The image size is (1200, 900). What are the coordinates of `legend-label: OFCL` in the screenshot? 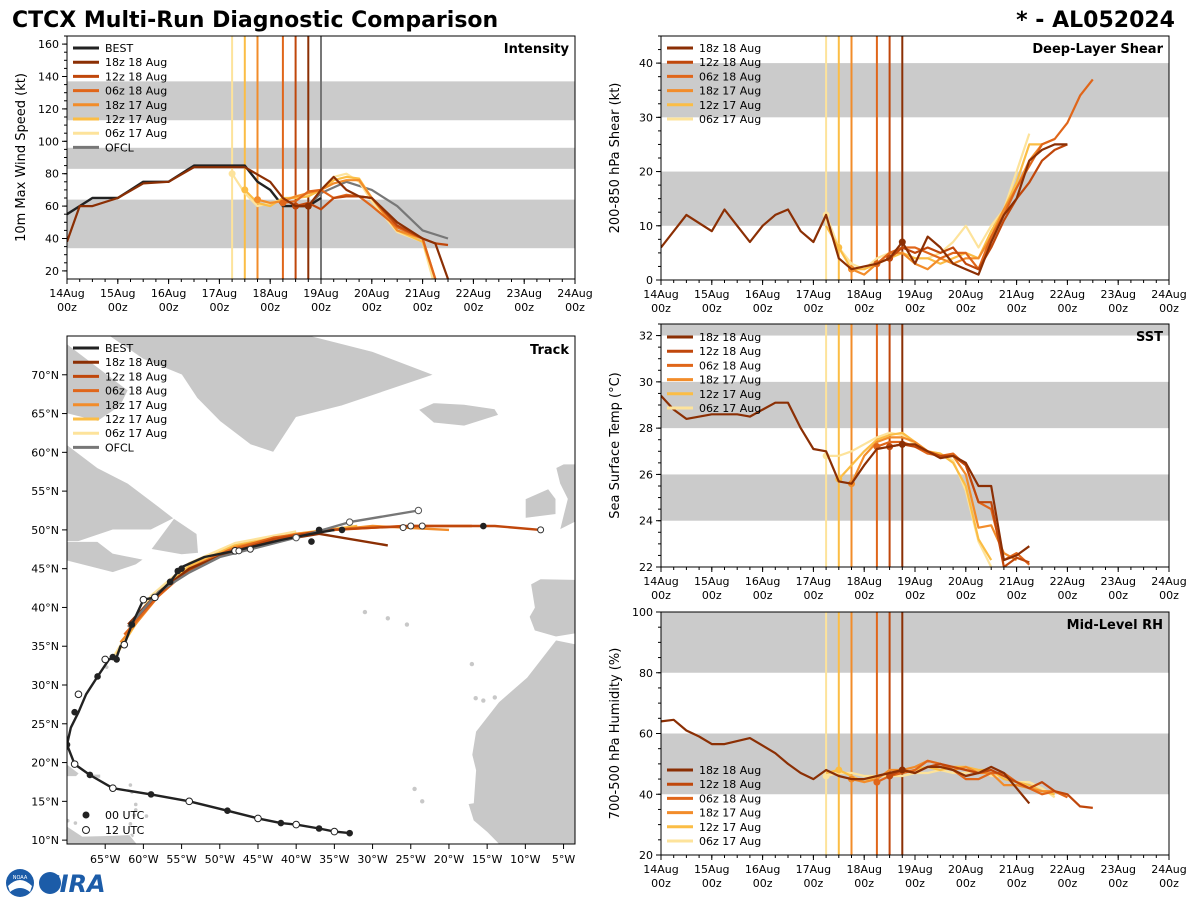 It's located at (120, 147).